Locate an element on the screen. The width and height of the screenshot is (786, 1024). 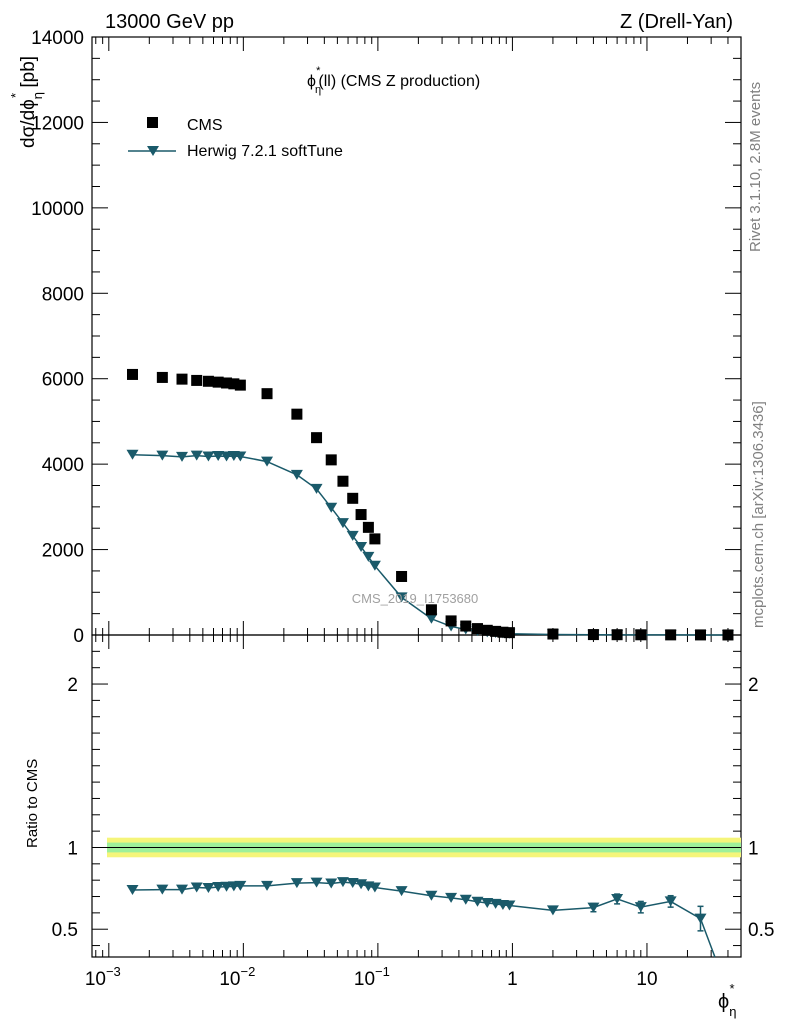
y-label-prefix: dσ/dϕ is located at coordinates (28, 123).